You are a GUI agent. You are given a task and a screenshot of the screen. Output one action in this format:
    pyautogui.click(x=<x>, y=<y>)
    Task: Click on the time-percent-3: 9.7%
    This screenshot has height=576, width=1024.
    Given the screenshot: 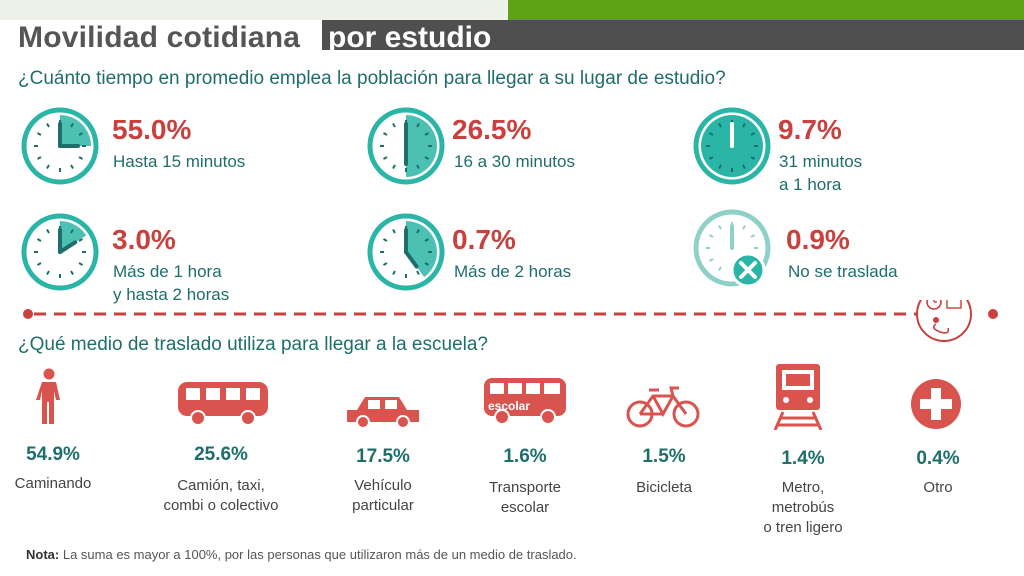 What is the action you would take?
    pyautogui.click(x=810, y=129)
    